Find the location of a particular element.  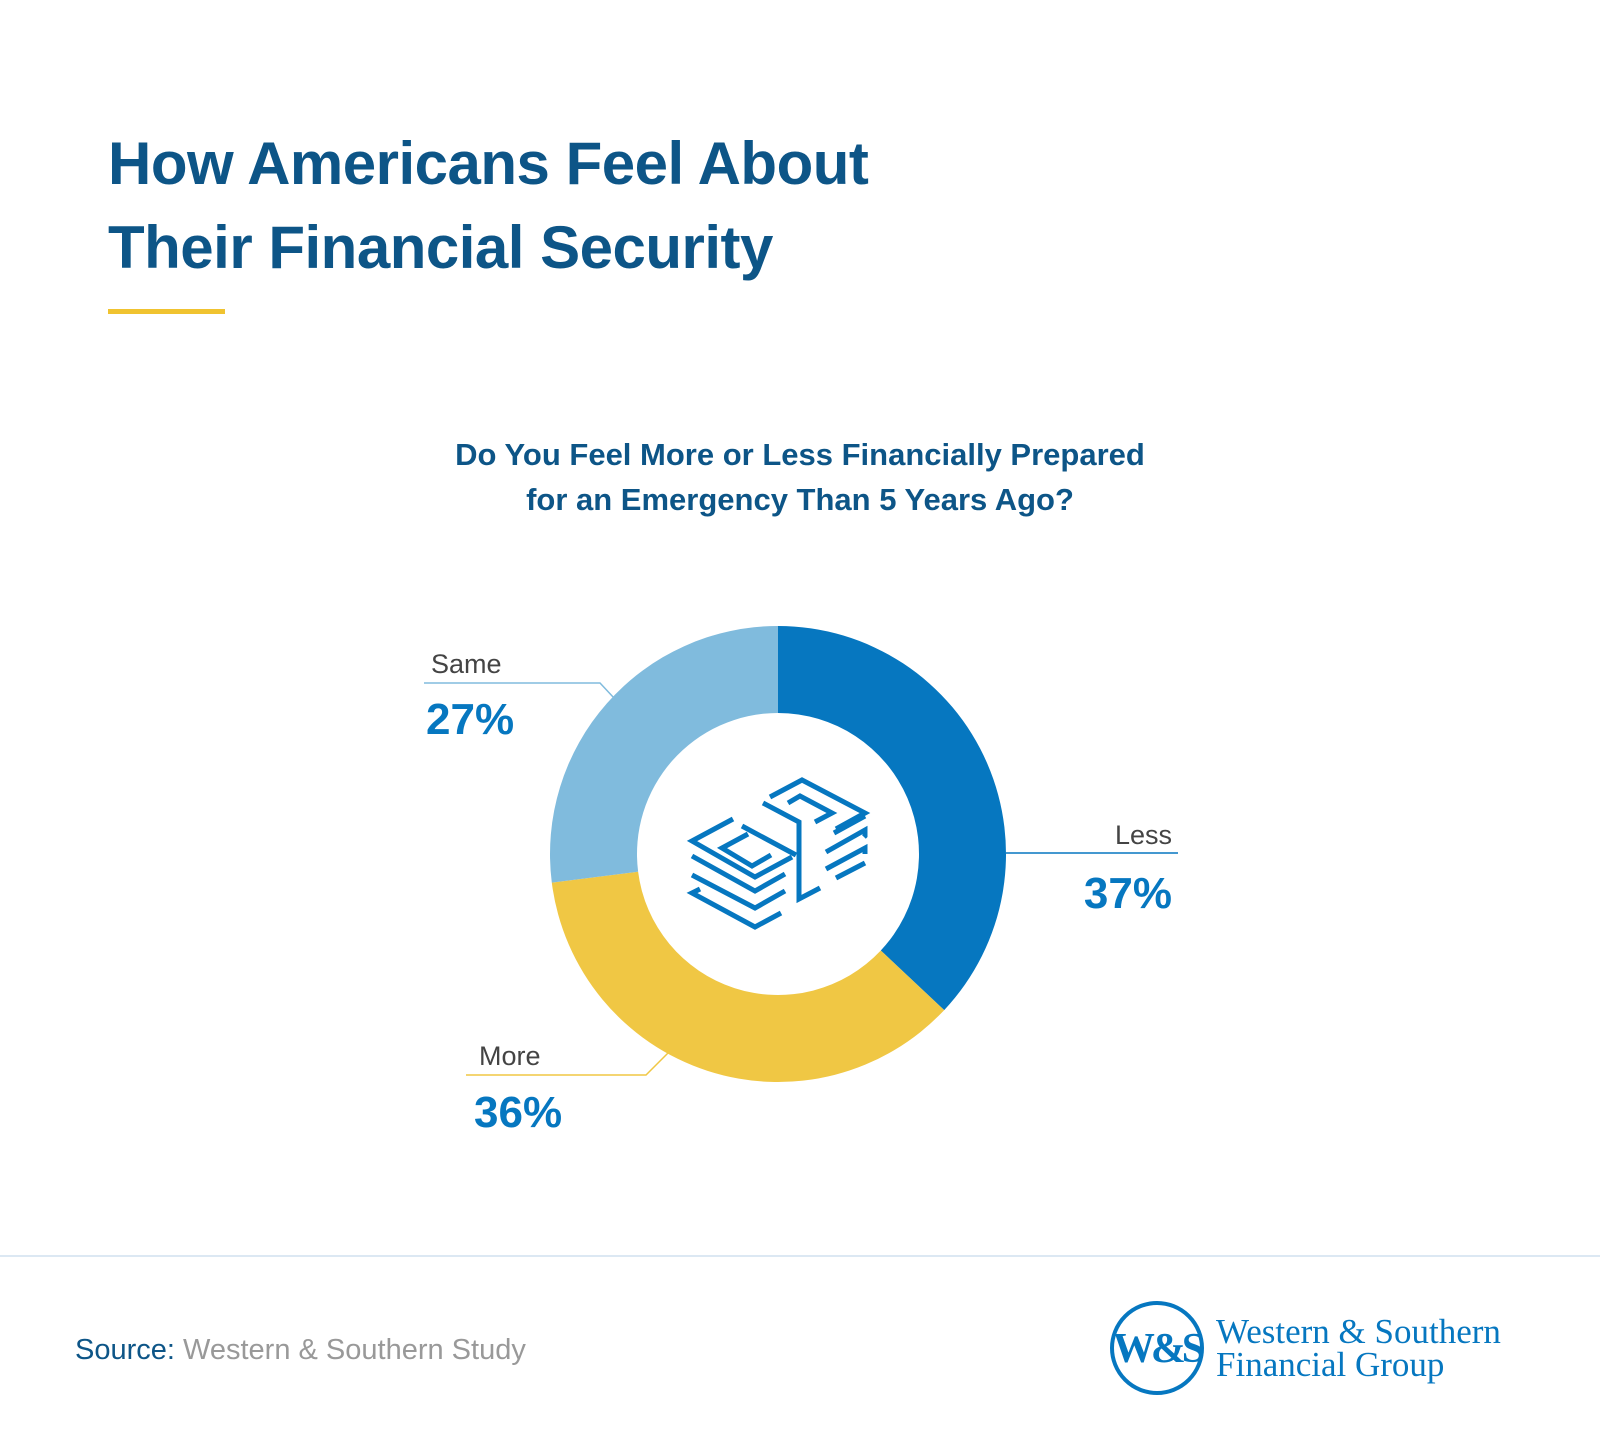

label-more: More is located at coordinates (510, 1056).